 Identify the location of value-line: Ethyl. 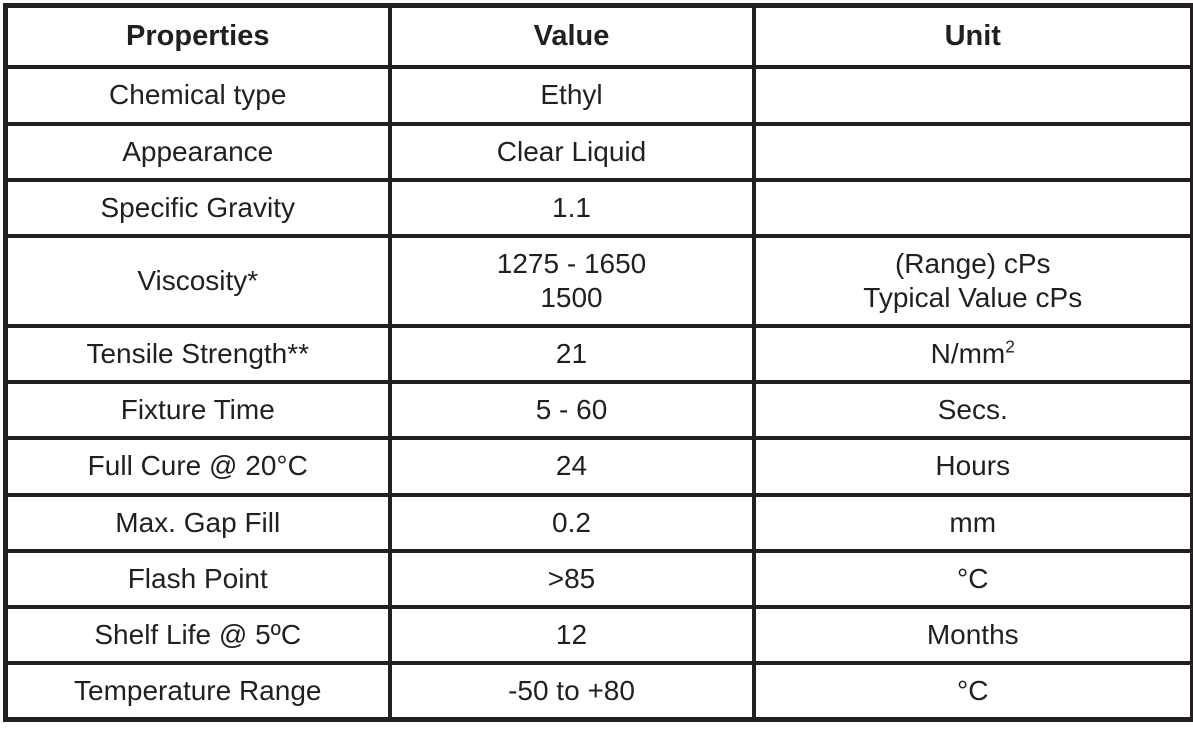
(571, 95).